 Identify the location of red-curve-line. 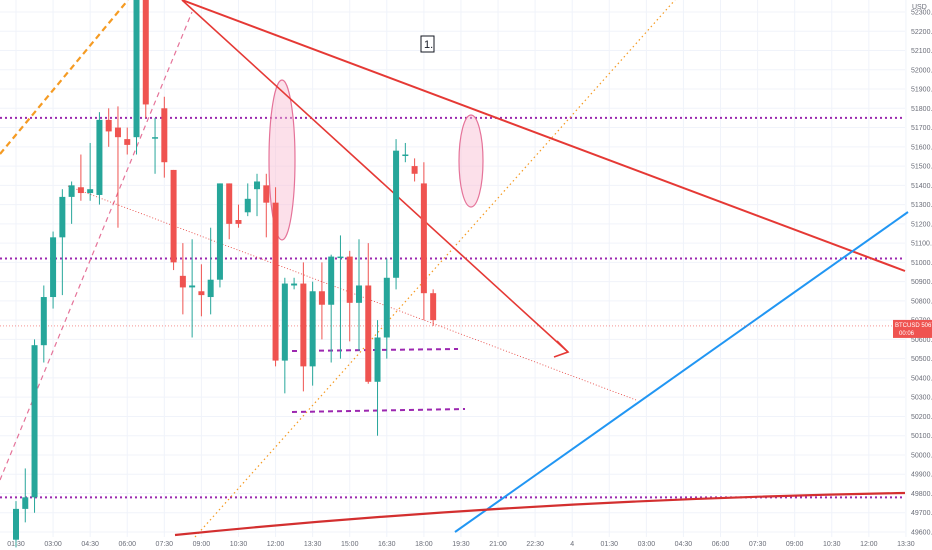
(540, 514).